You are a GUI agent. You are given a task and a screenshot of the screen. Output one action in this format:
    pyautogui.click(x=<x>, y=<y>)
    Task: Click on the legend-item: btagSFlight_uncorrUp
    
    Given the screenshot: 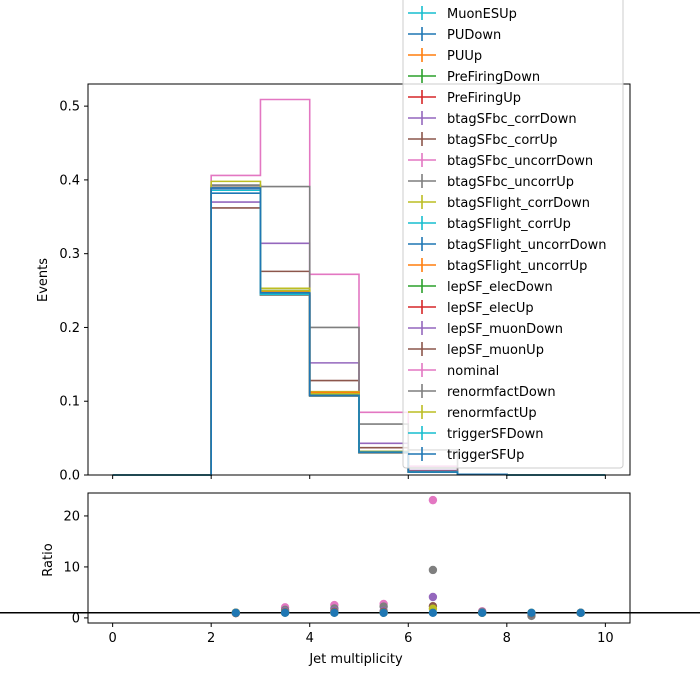 What is the action you would take?
    pyautogui.click(x=497, y=266)
    